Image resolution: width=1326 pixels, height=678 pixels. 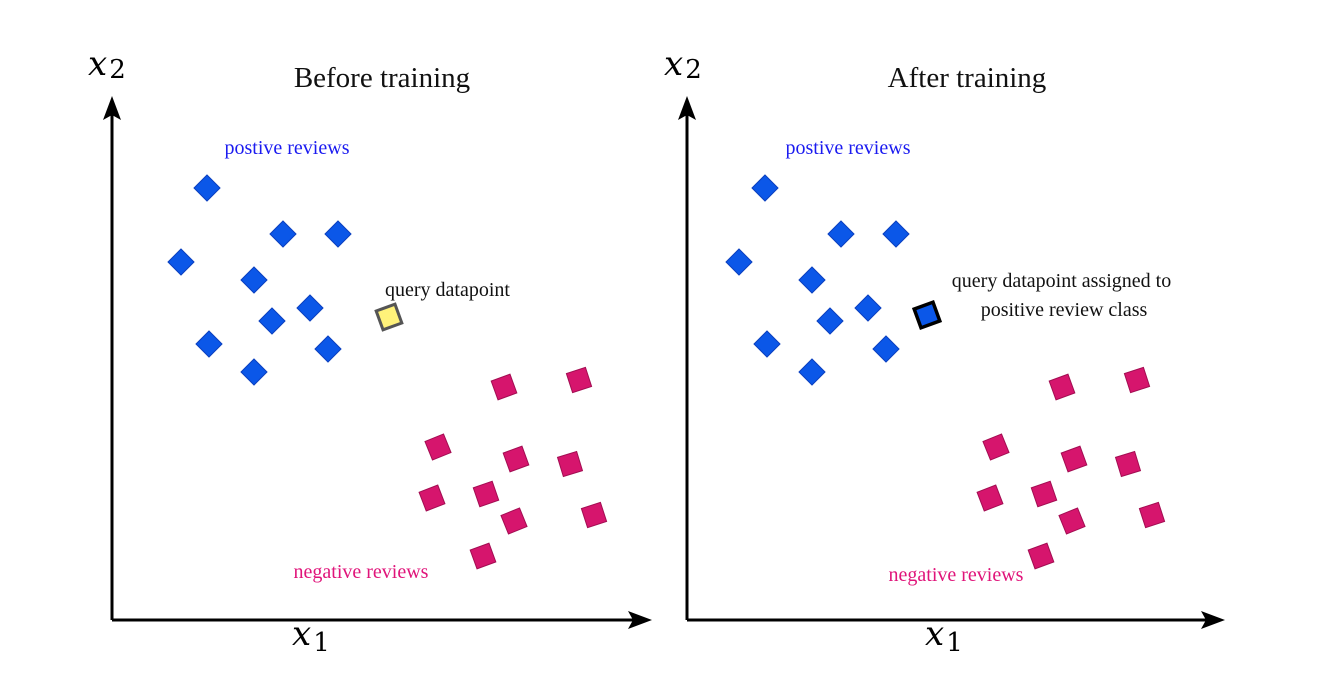 What do you see at coordinates (447, 290) in the screenshot?
I see `query-datapoint-label: query datapoint` at bounding box center [447, 290].